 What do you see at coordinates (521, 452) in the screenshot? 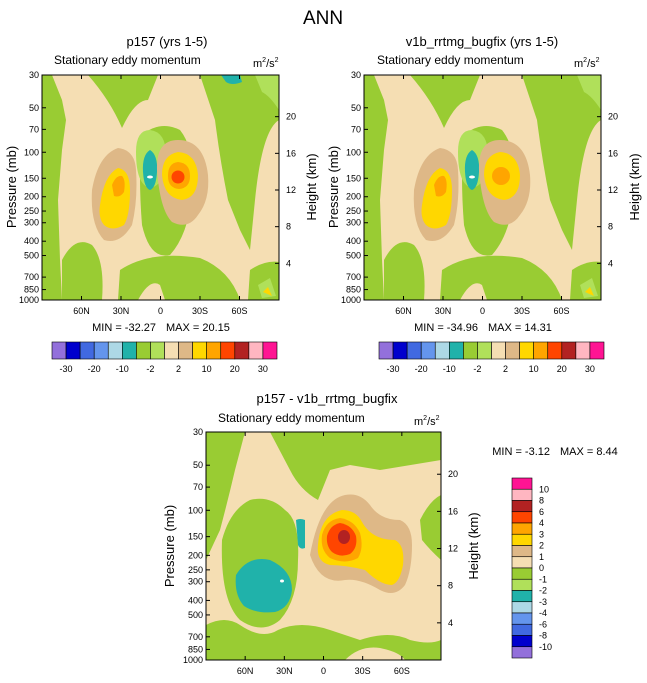
I see `min-label: MIN = -3.12` at bounding box center [521, 452].